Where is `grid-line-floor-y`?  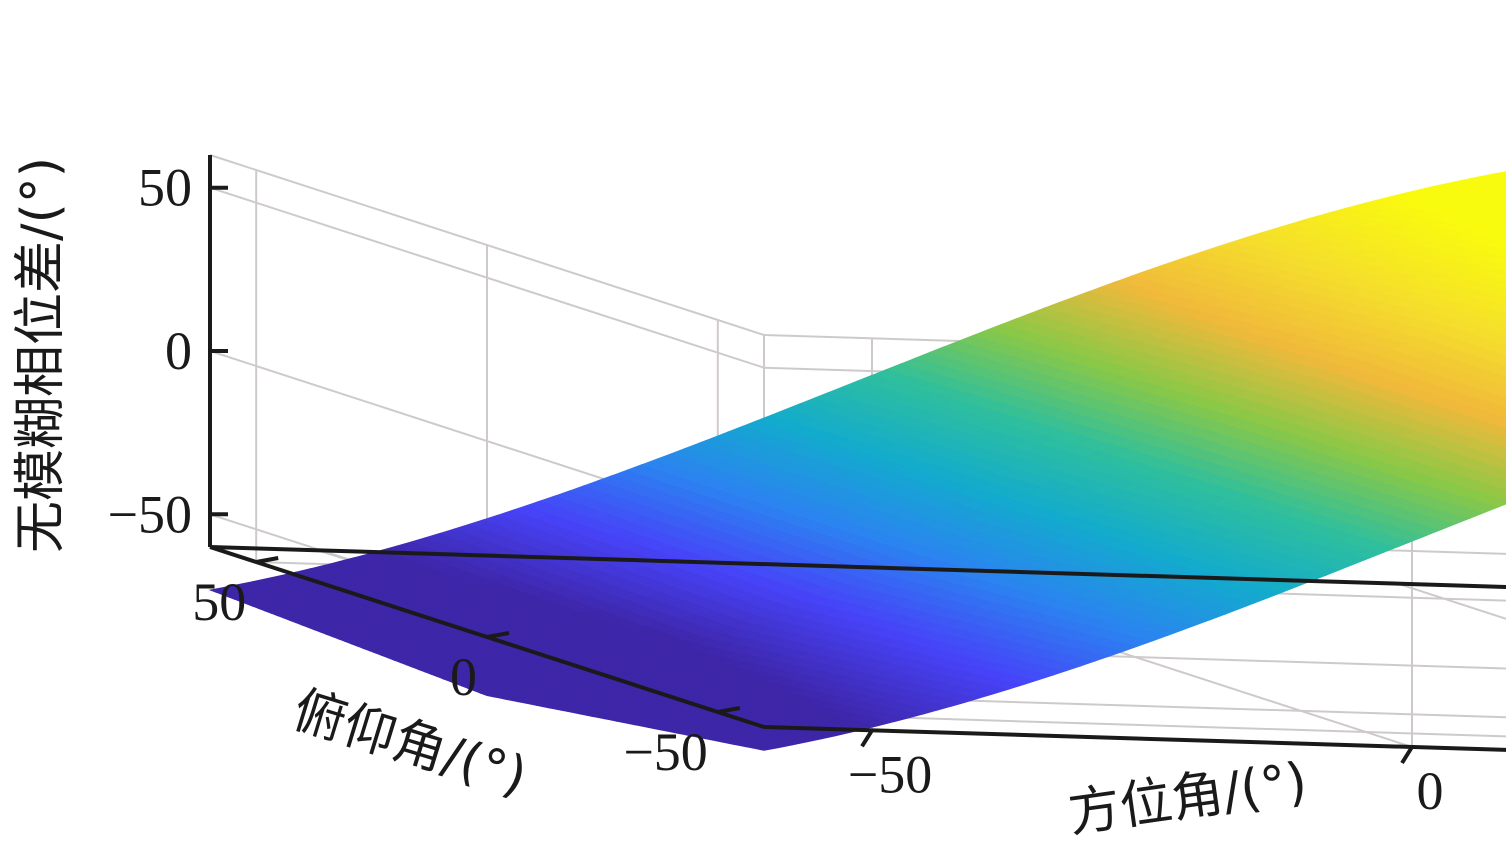
grid-line-floor-y is located at coordinates (1111, 724).